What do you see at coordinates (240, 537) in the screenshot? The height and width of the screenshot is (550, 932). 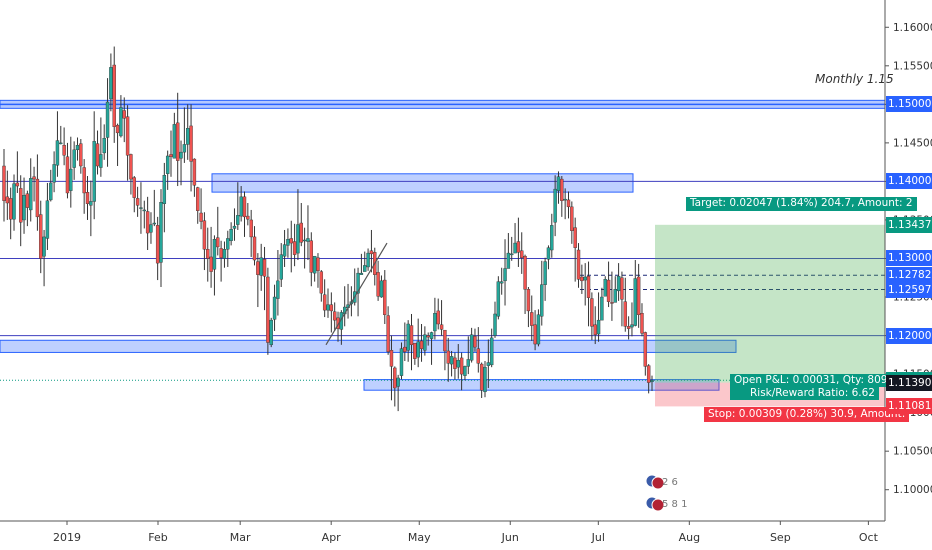 I see `x-tick-label: Mar` at bounding box center [240, 537].